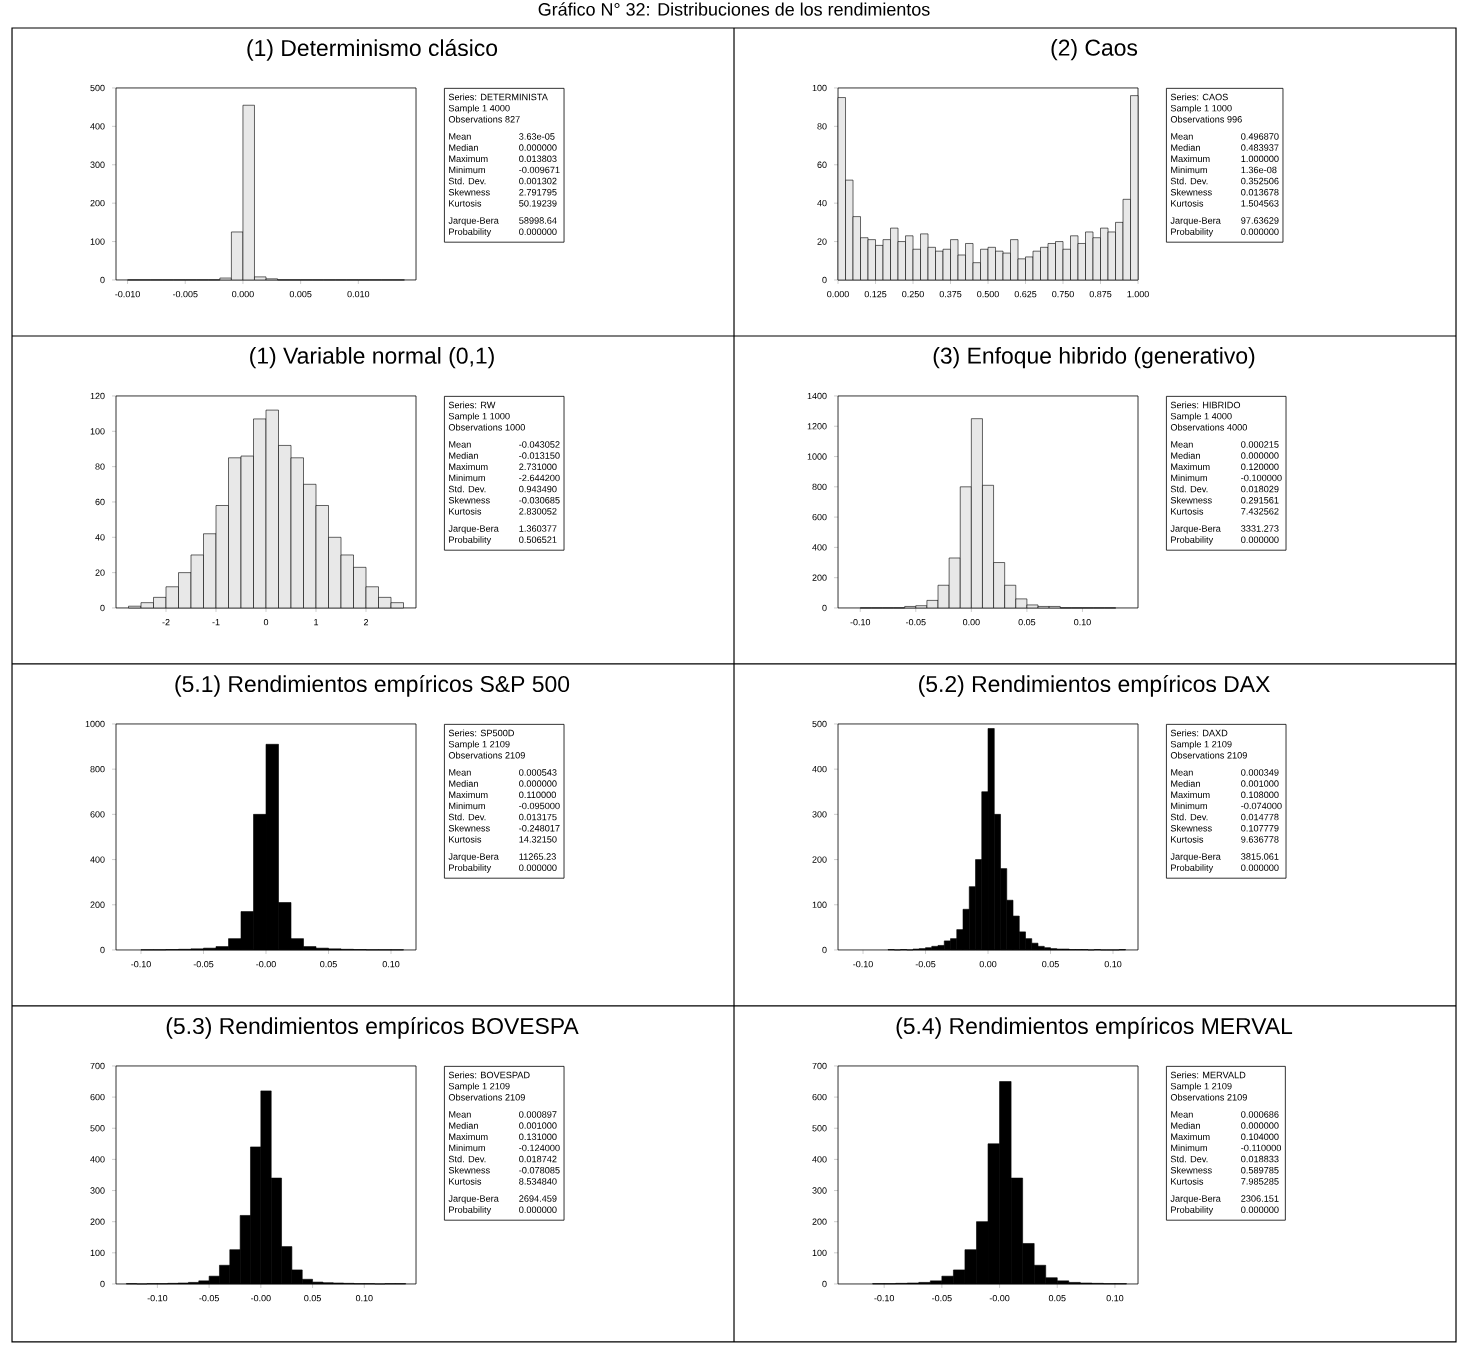 Image resolution: width=1468 pixels, height=1348 pixels. Describe the element at coordinates (1094, 686) in the screenshot. I see `chart-title: (5.2) Rendimientos empíricos DAX` at that location.